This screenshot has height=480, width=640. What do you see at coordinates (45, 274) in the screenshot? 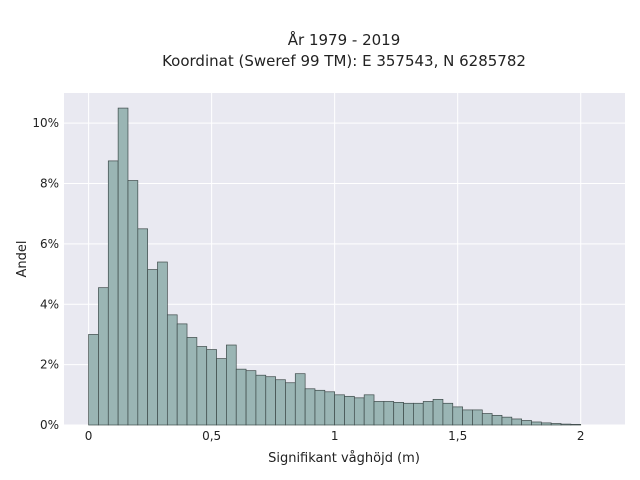
I see `y-tick-labels: 0% 2% 4% 6% 8% 10%` at bounding box center [45, 274].